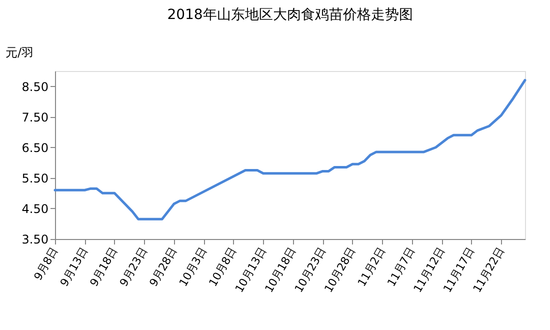 Image resolution: width=550 pixels, height=330 pixels. What do you see at coordinates (371, 267) in the screenshot?
I see `x-tick-label: 11月2日` at bounding box center [371, 267].